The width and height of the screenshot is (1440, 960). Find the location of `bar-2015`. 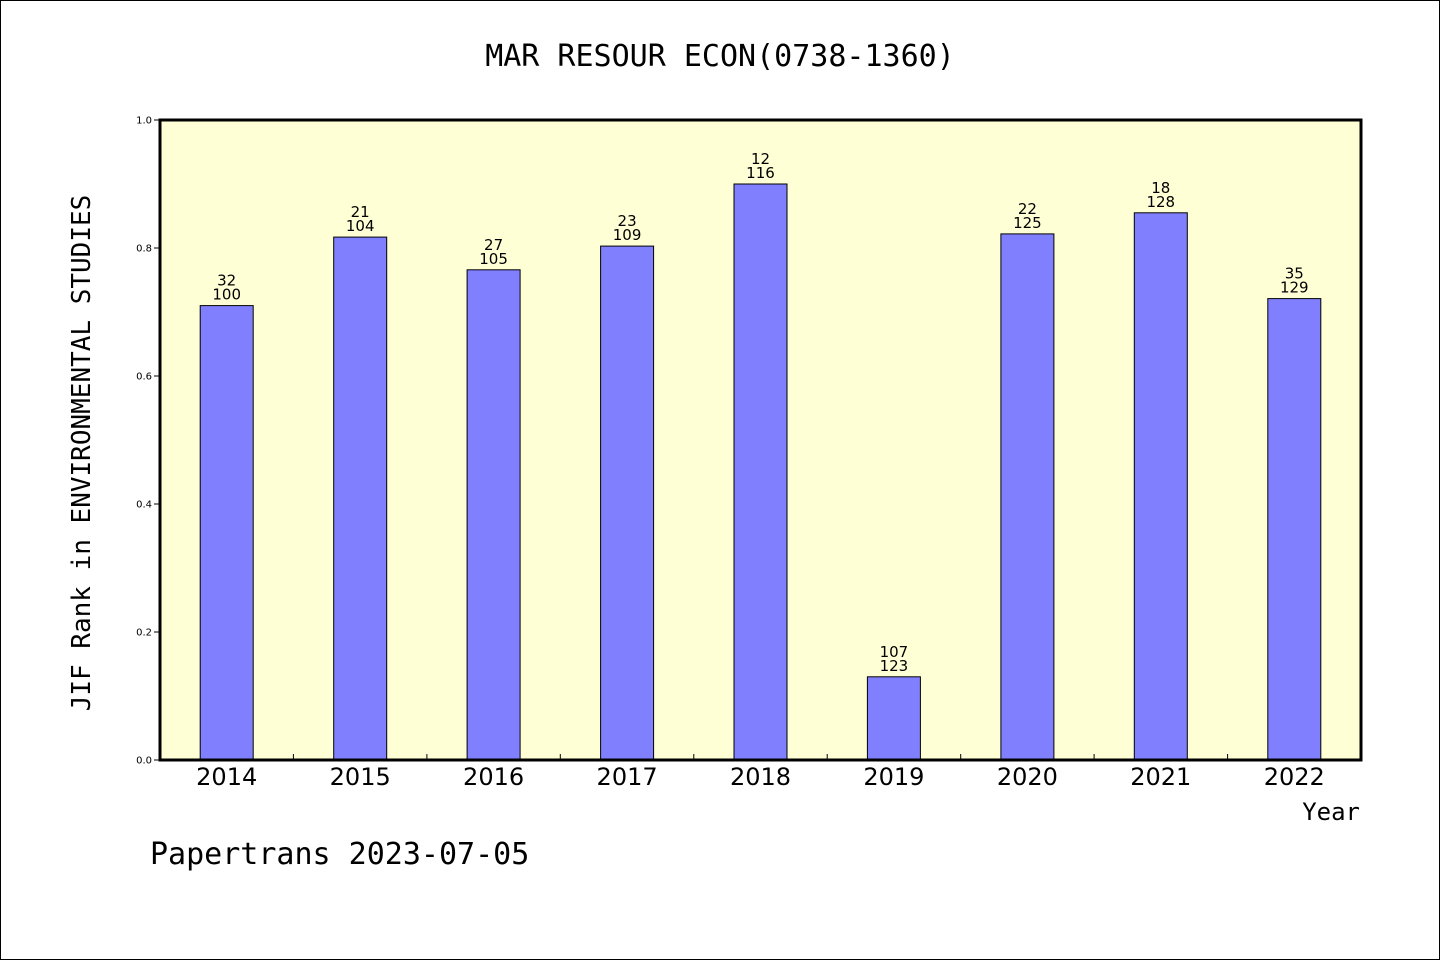

bar-2015 is located at coordinates (360, 498).